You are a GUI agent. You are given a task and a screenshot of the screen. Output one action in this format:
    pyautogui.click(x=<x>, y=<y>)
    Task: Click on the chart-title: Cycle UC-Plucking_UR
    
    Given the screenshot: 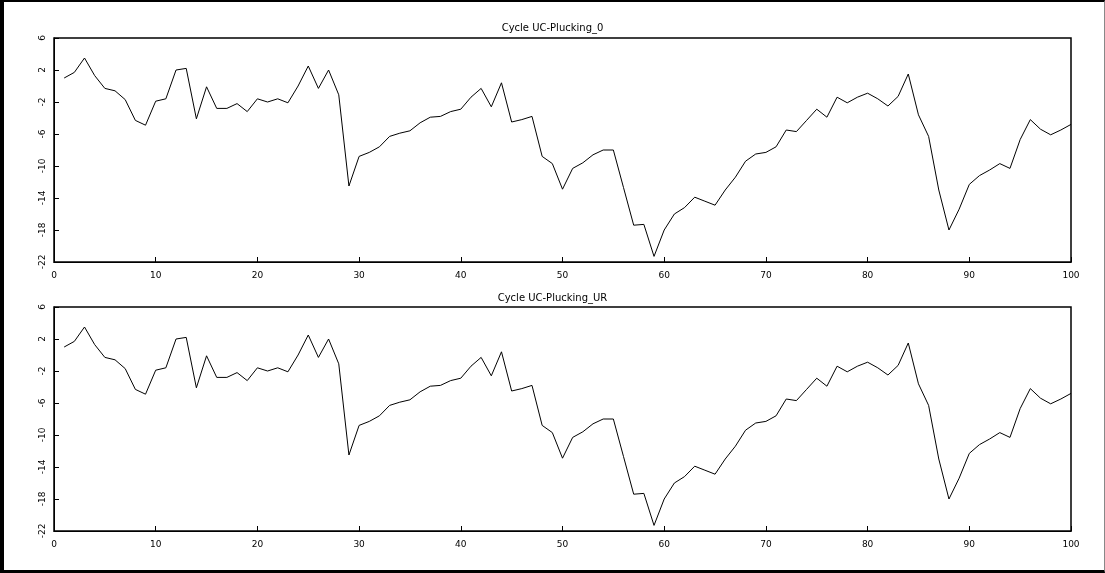 What is the action you would take?
    pyautogui.click(x=552, y=297)
    